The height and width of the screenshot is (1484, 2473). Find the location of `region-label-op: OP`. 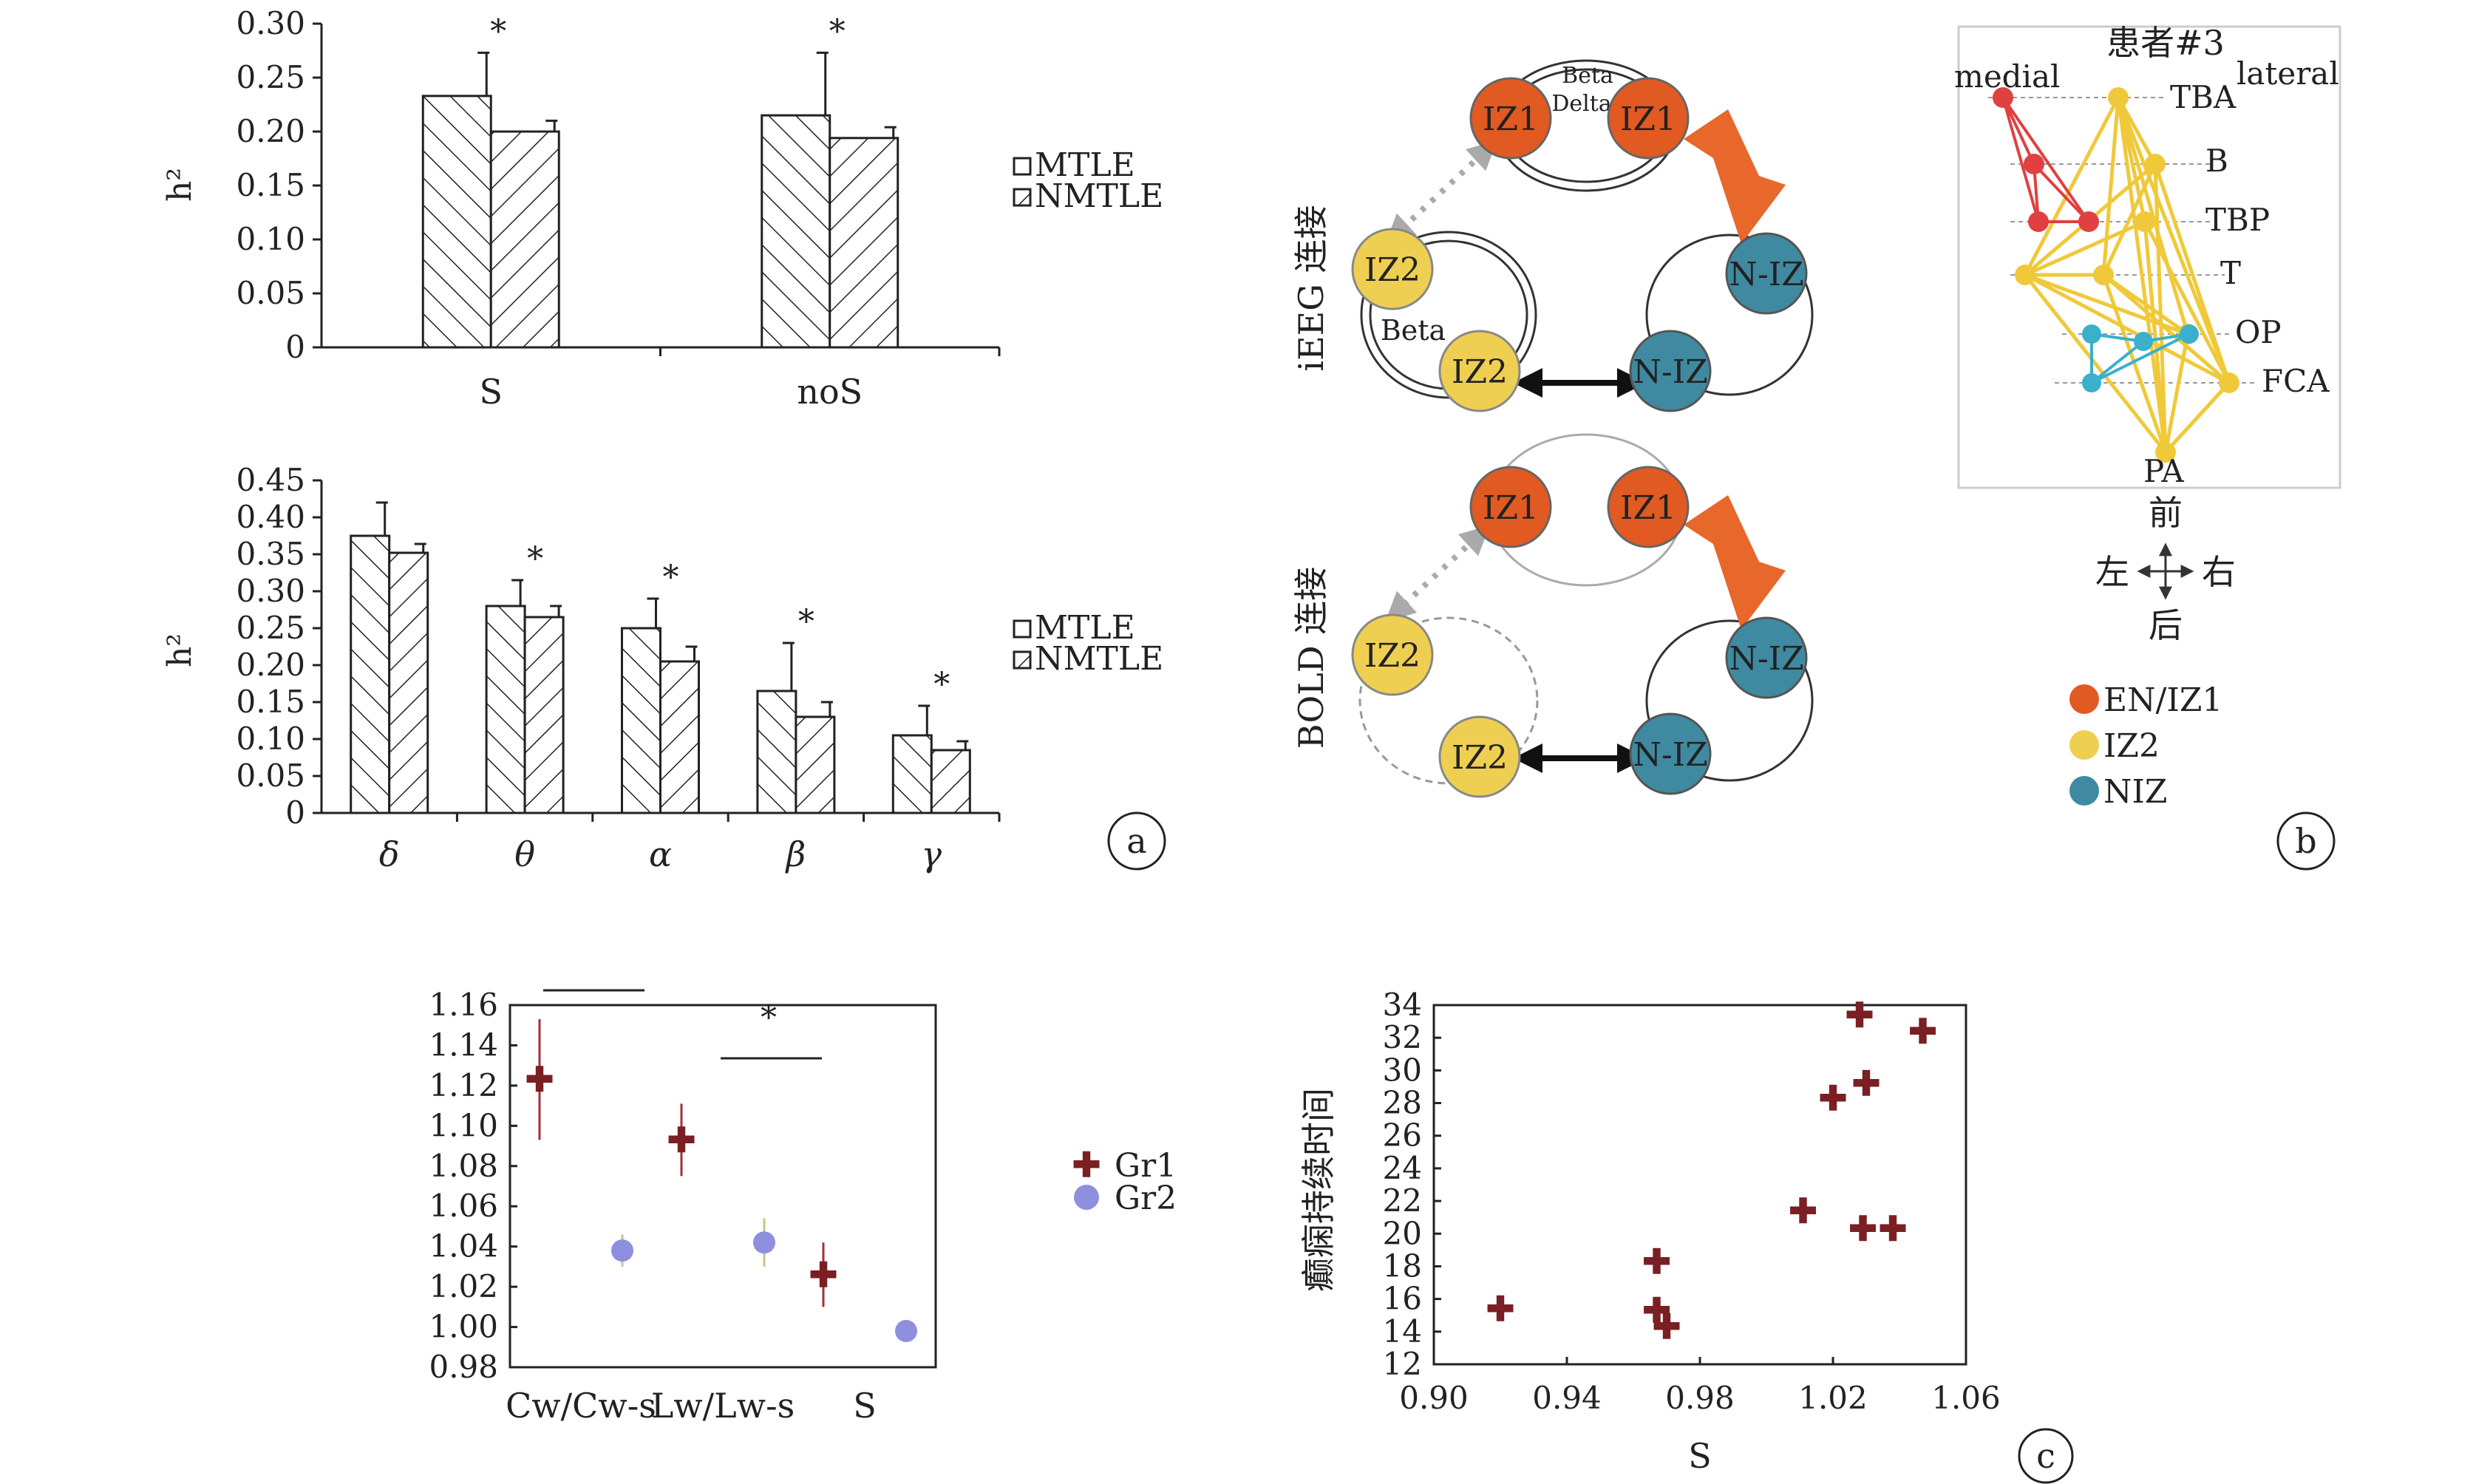

region-label-op: OP is located at coordinates (2258, 332).